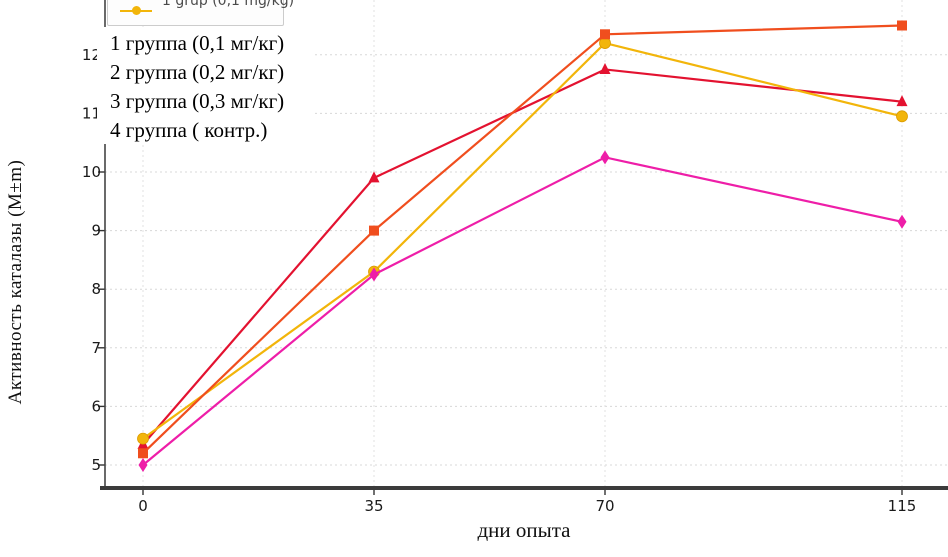  What do you see at coordinates (96, 231) in the screenshot?
I see `svg-text: 9` at bounding box center [96, 231].